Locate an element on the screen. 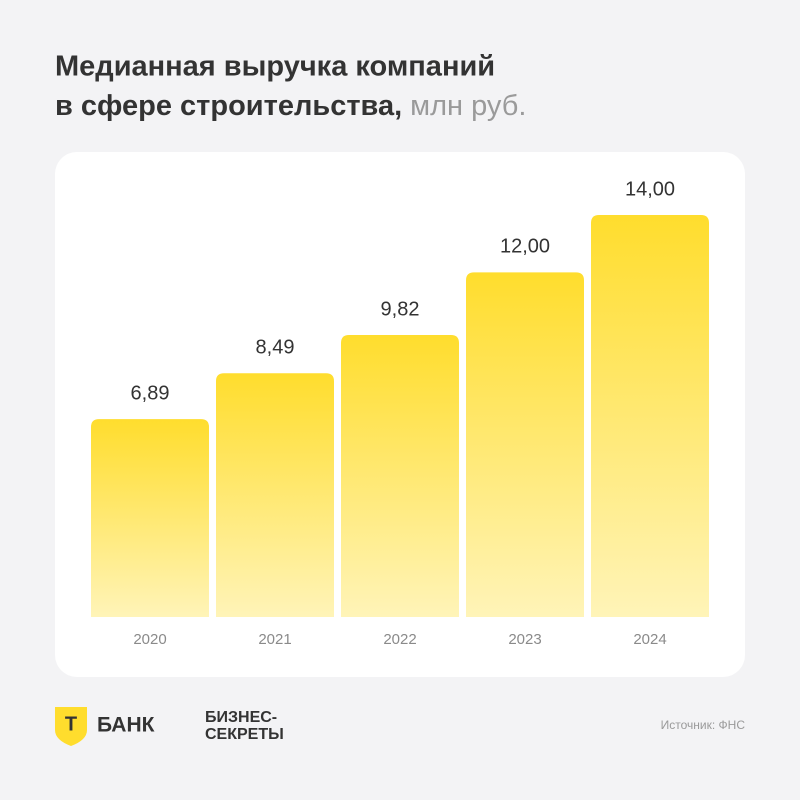  x-tick-label: 2023 is located at coordinates (524, 639).